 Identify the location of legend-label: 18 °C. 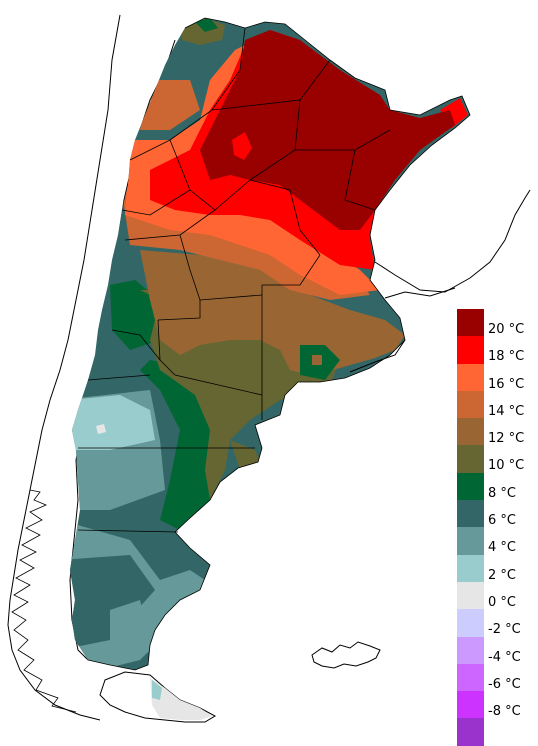
(506, 357).